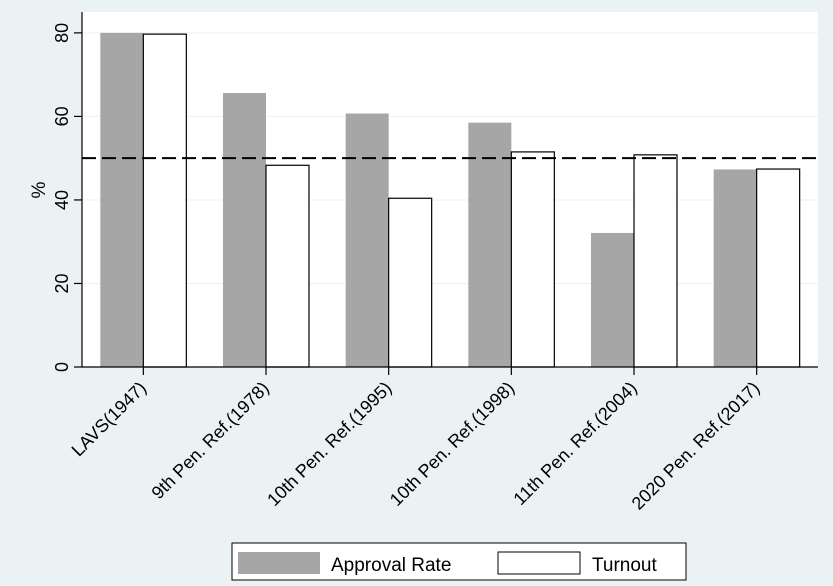  What do you see at coordinates (62, 283) in the screenshot?
I see `y-tick-label: 20` at bounding box center [62, 283].